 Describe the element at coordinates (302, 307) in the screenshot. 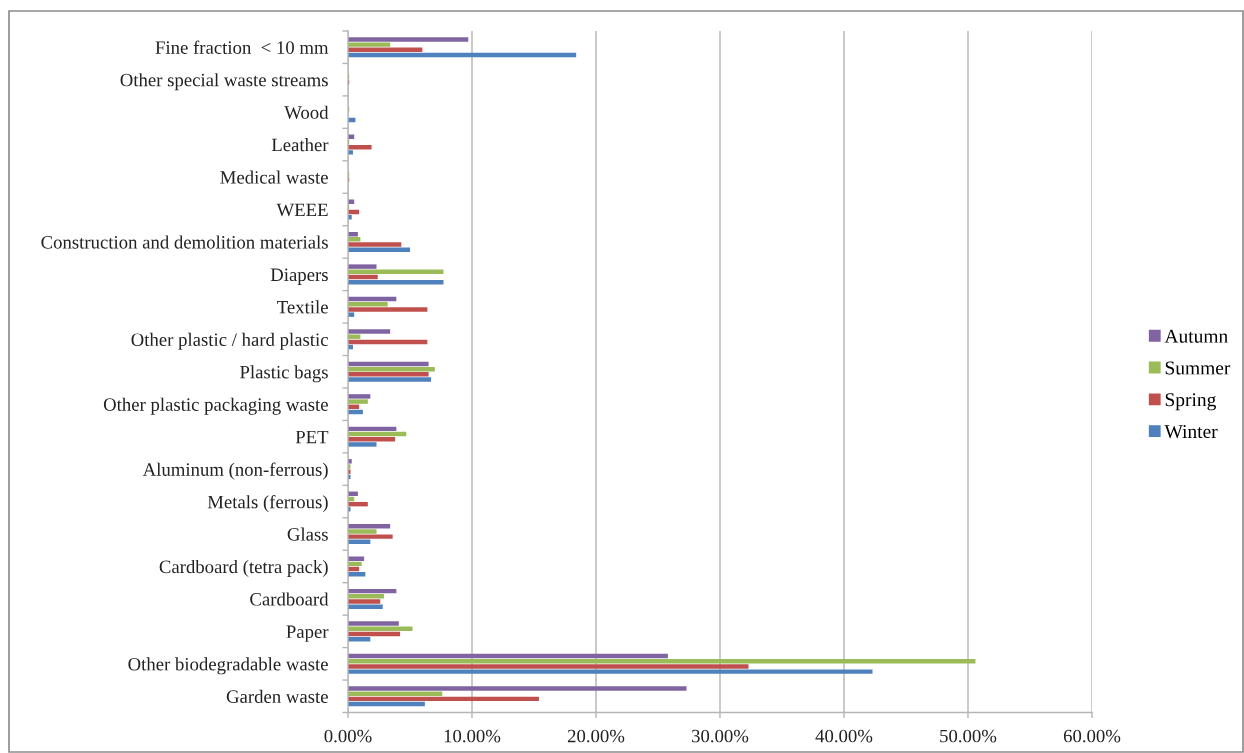

I see `y-tick-label: Textile` at that location.